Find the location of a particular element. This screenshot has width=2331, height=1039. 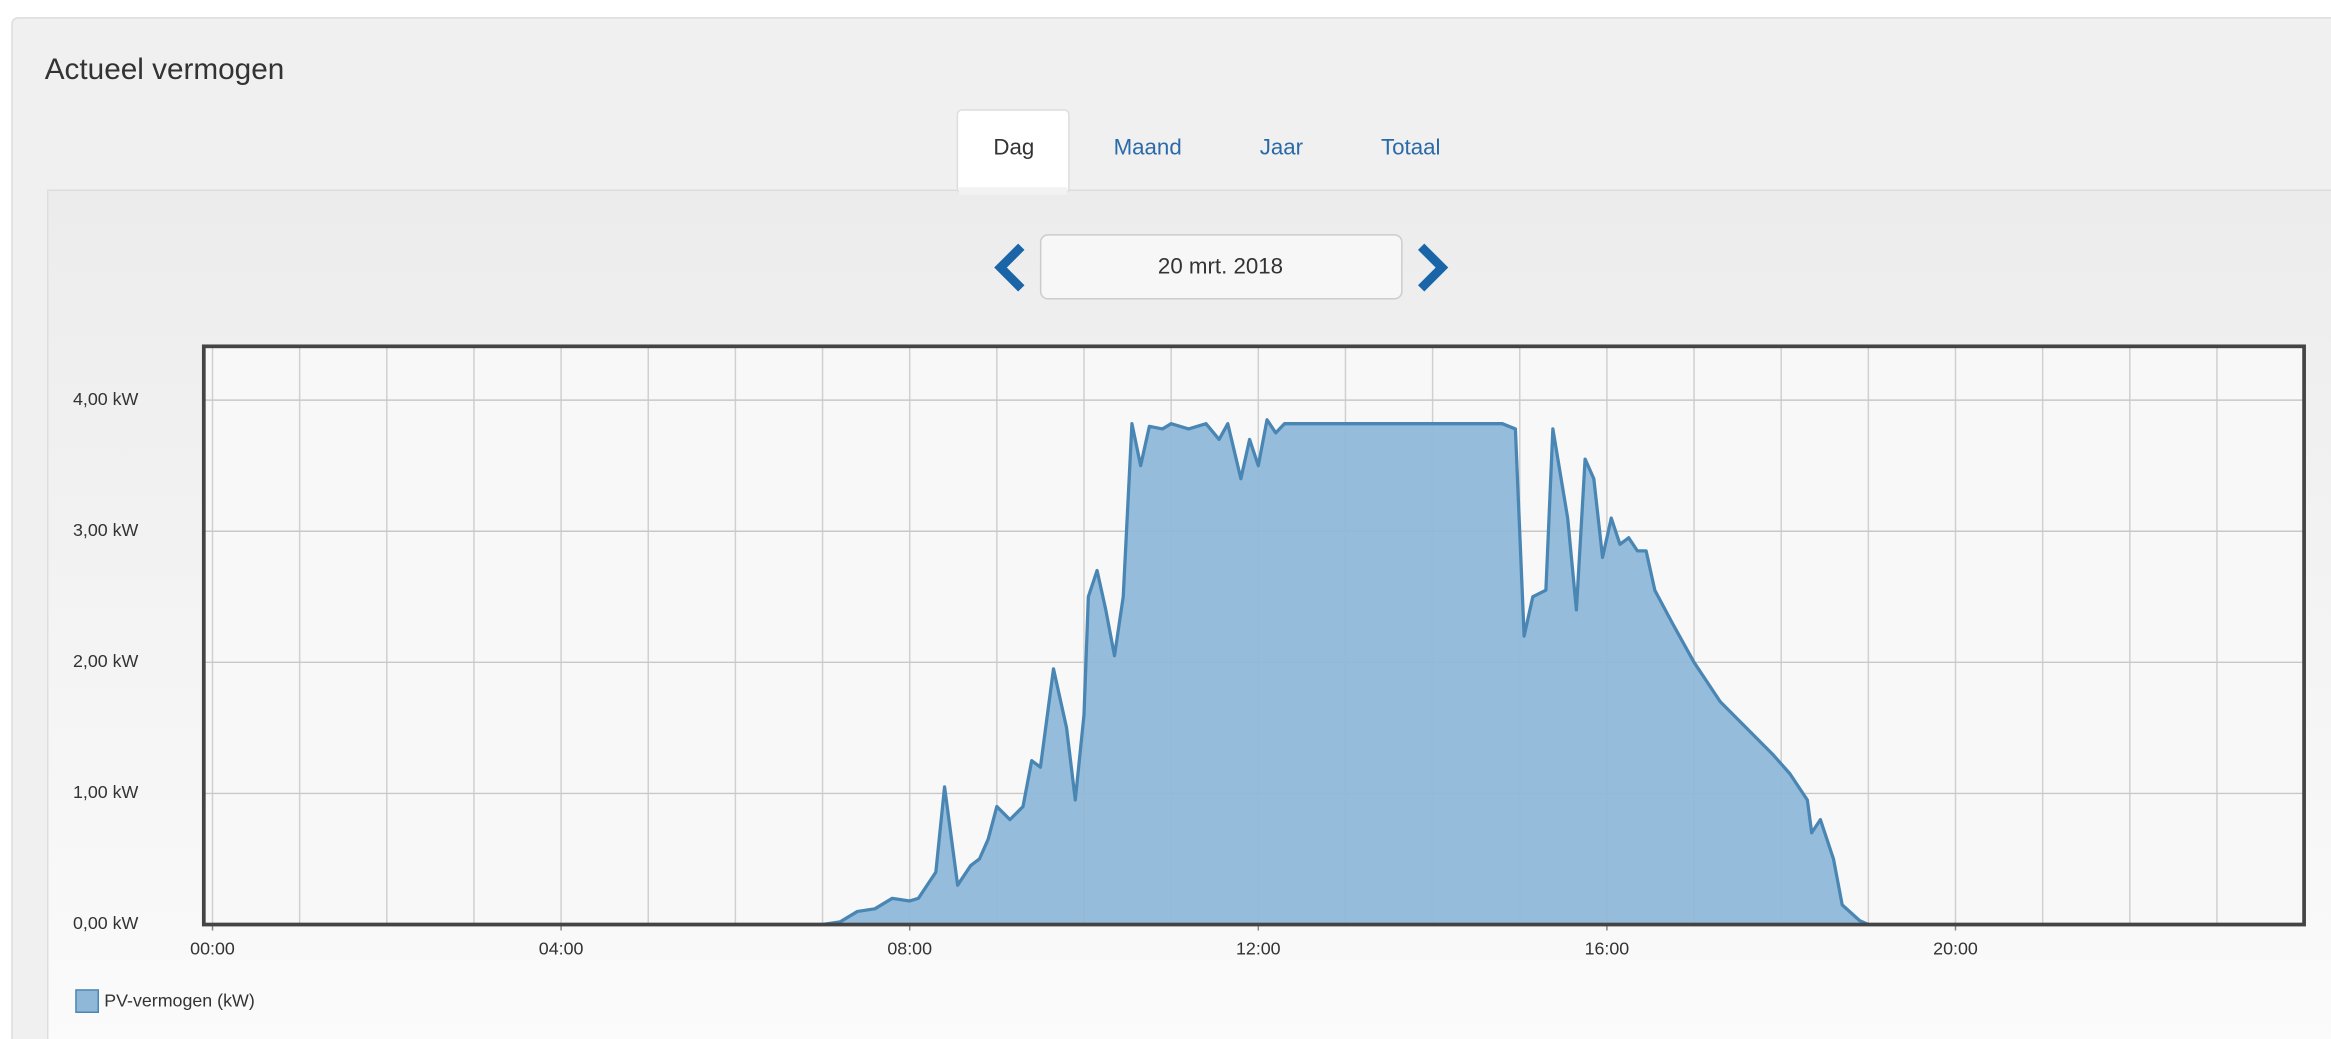

prev-button is located at coordinates (1009, 267).